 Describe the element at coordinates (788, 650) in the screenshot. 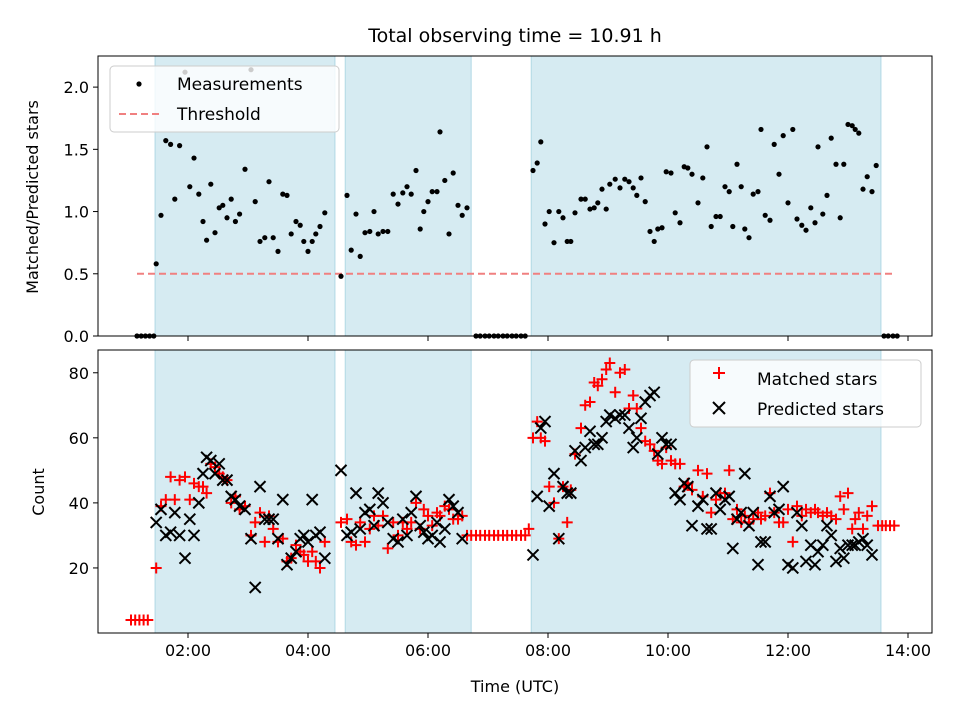

I see `x-tick-label: 12:00` at that location.